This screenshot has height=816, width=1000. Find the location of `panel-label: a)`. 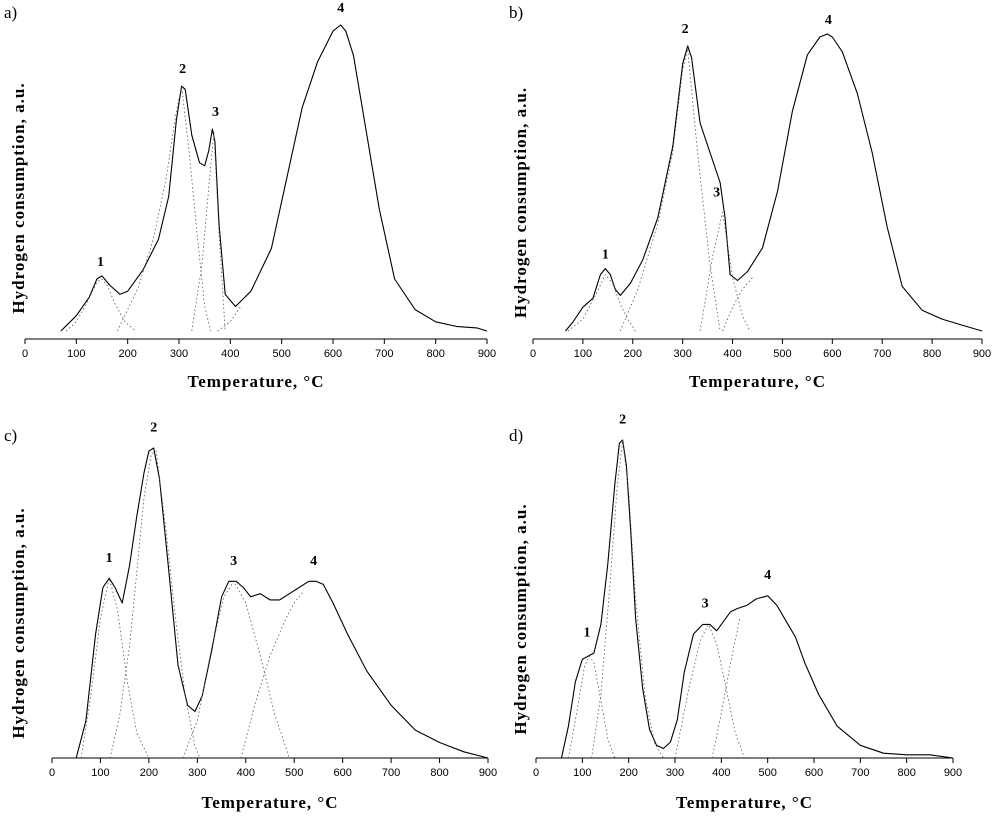

panel-label: a) is located at coordinates (10, 12).